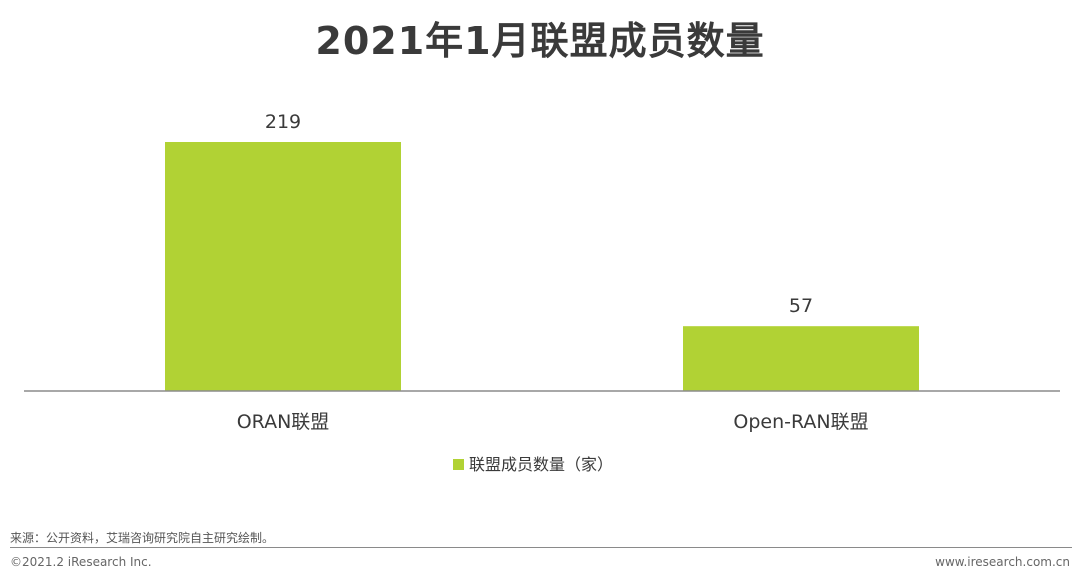 This screenshot has width=1080, height=582. Describe the element at coordinates (801, 306) in the screenshot. I see `data-label-1: 57` at that location.